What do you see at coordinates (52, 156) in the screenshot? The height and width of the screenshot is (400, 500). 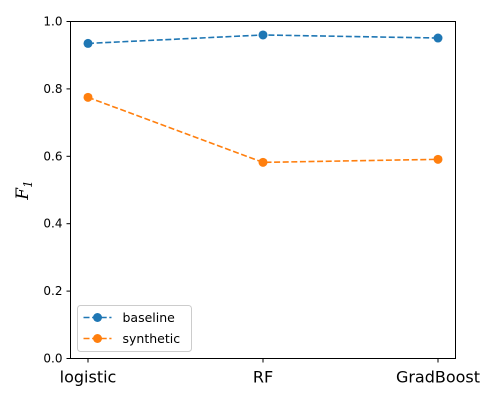 I see `y-tick-label: 0.6` at bounding box center [52, 156].